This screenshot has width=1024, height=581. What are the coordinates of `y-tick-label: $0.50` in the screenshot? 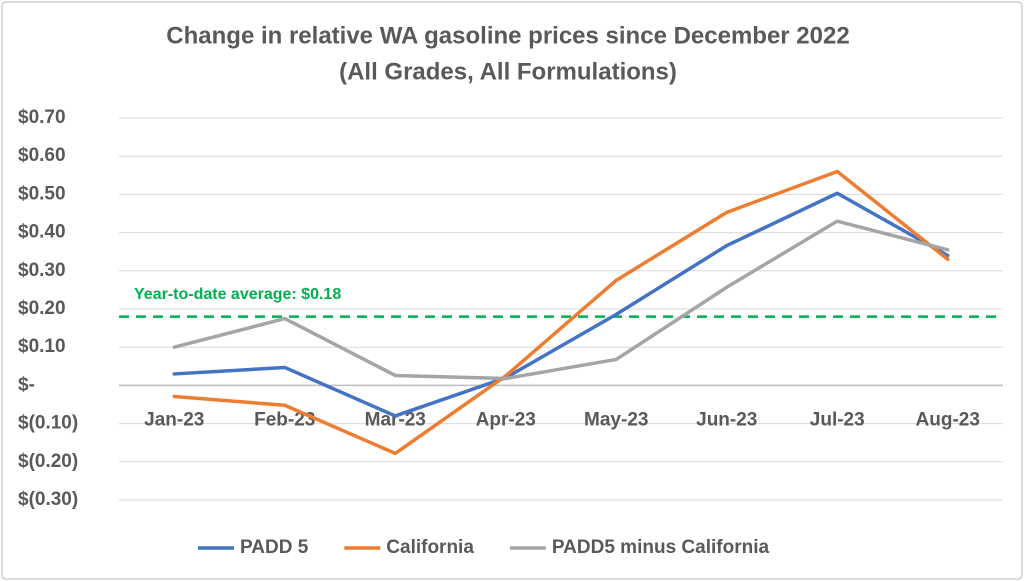 It's located at (42, 193).